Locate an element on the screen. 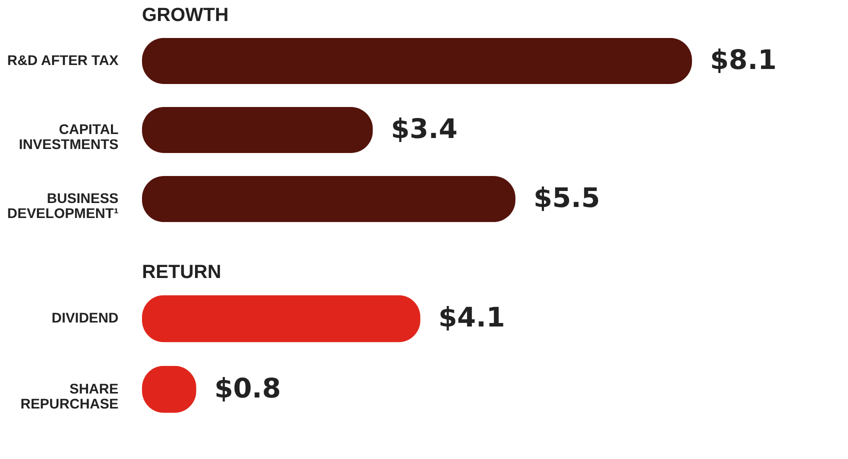 The width and height of the screenshot is (848, 459). data-label: $0.8 is located at coordinates (247, 388).